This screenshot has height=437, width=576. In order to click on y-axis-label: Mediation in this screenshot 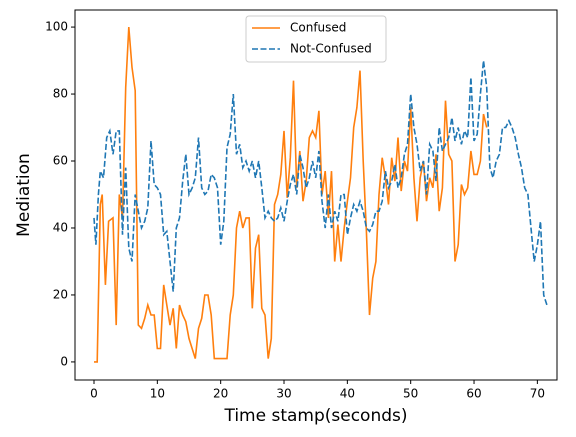, I will do `click(24, 195)`.